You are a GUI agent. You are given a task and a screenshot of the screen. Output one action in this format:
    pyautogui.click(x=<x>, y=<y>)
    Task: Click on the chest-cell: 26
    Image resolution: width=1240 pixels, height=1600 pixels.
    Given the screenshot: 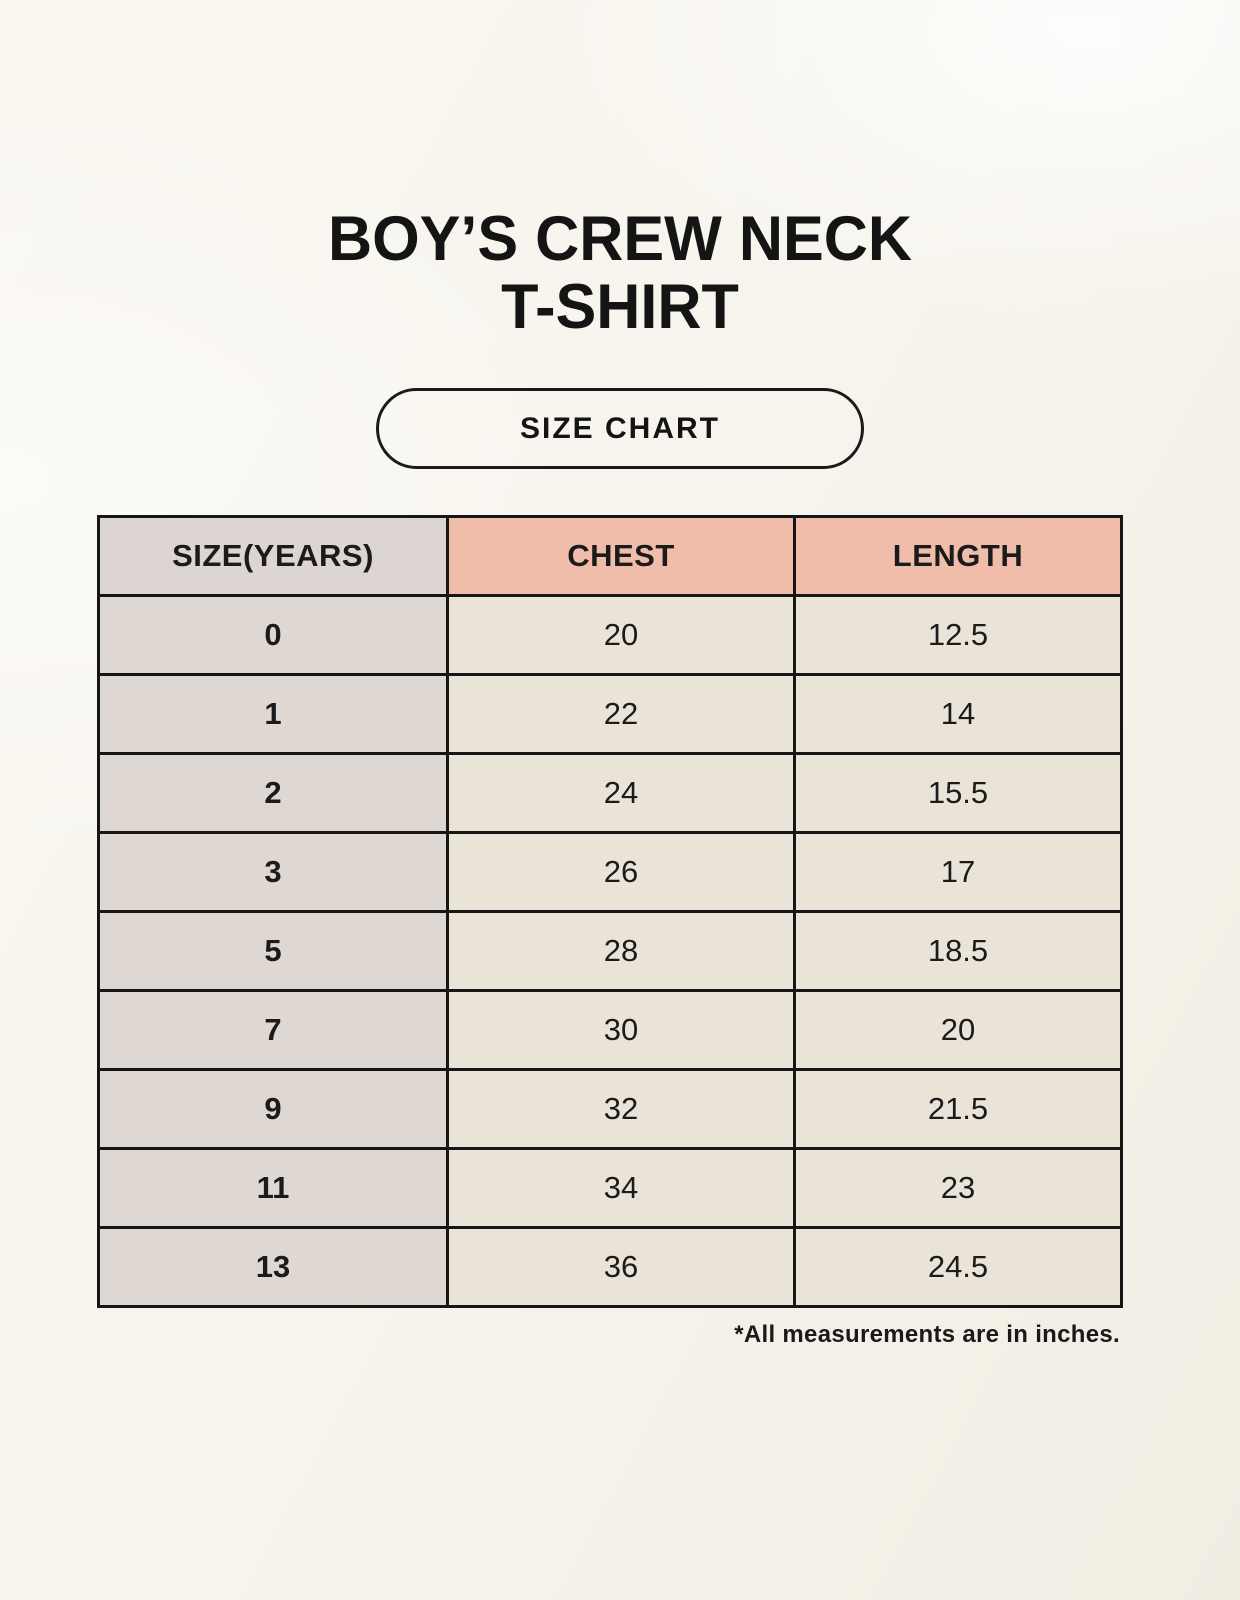 What is the action you would take?
    pyautogui.click(x=621, y=872)
    